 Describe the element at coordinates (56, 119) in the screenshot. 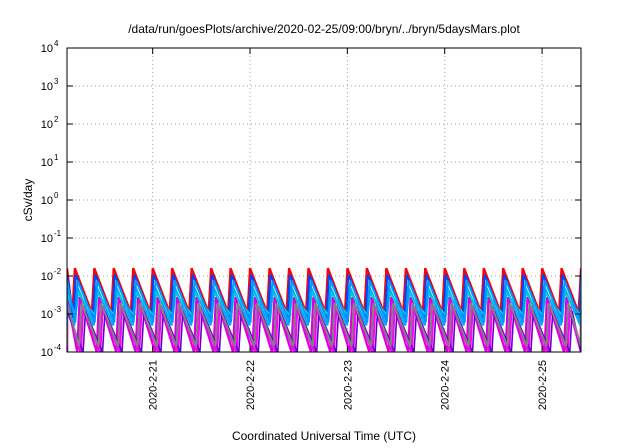

I see `y-tick-exponent: 2` at that location.